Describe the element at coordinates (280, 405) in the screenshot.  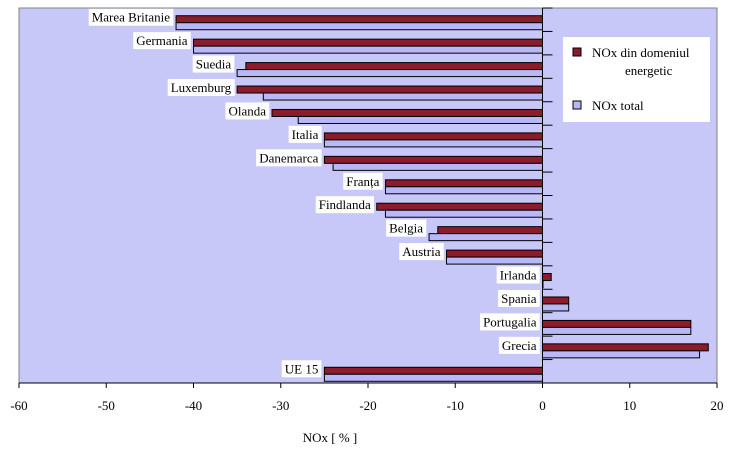
I see `x-tick-label: -30` at that location.